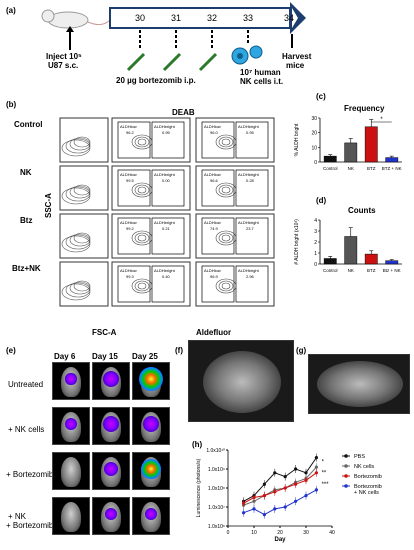 This screenshot has width=414, height=550. Describe the element at coordinates (26, 429) in the screenshot. I see `img-row-nk: + NK cells` at that location.